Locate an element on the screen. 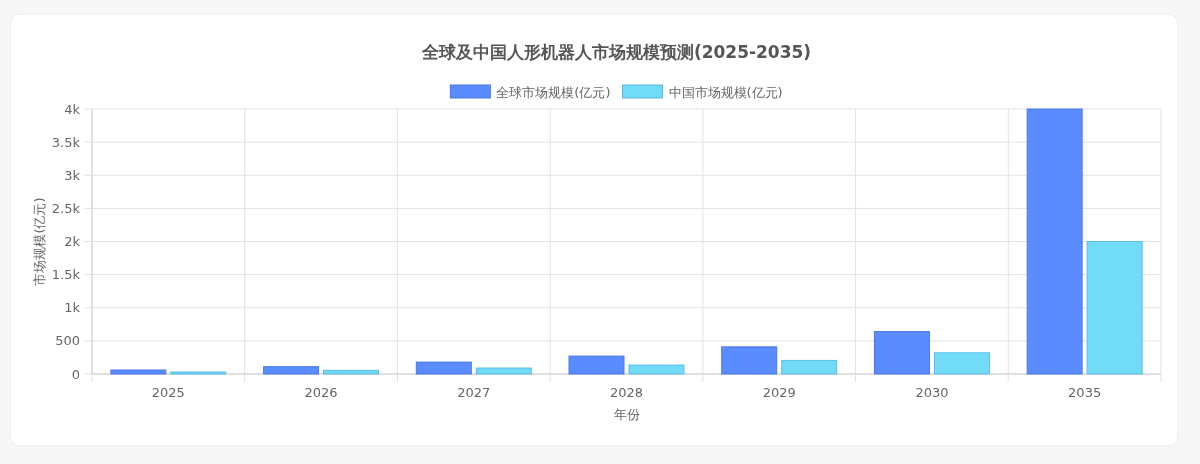  x-tick-label: 2025 is located at coordinates (168, 392).